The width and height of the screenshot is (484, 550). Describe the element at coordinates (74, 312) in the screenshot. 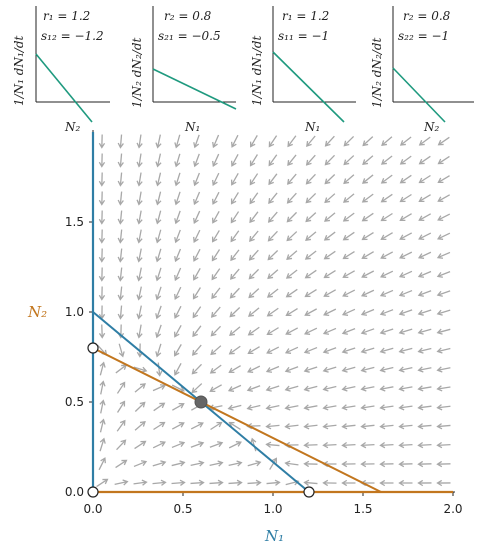

I see `y-tick-label: 1.0` at that location.